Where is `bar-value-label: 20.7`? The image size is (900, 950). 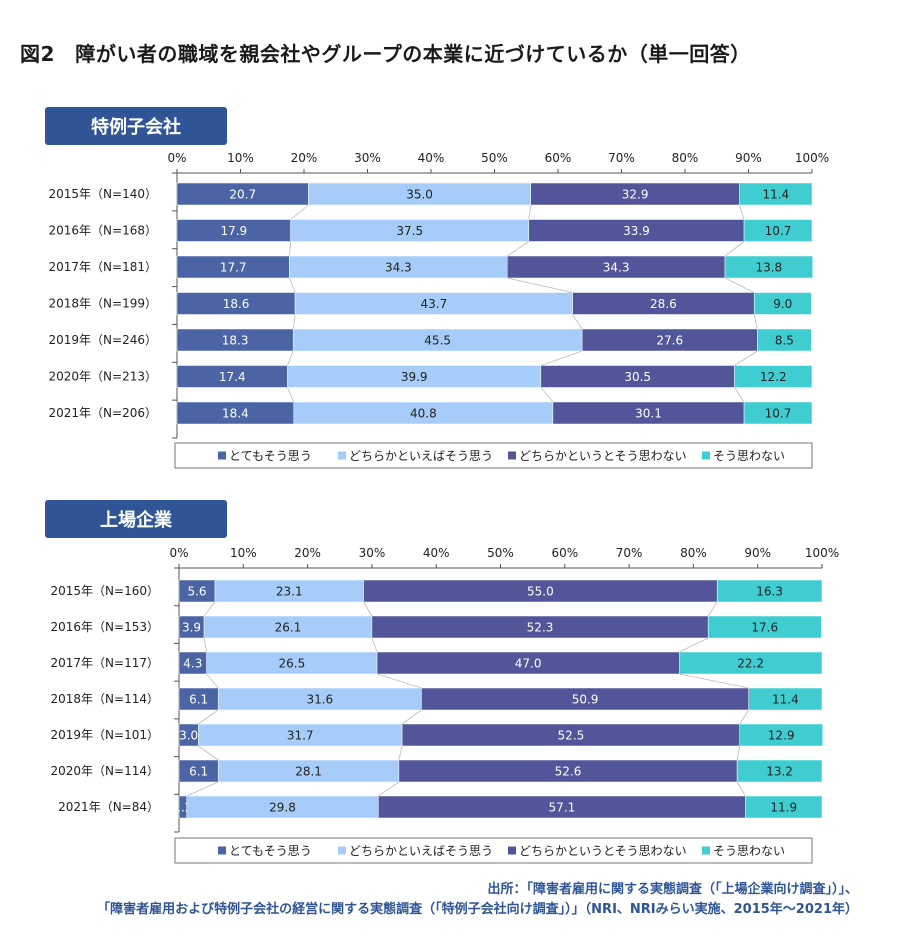 bar-value-label: 20.7 is located at coordinates (242, 195).